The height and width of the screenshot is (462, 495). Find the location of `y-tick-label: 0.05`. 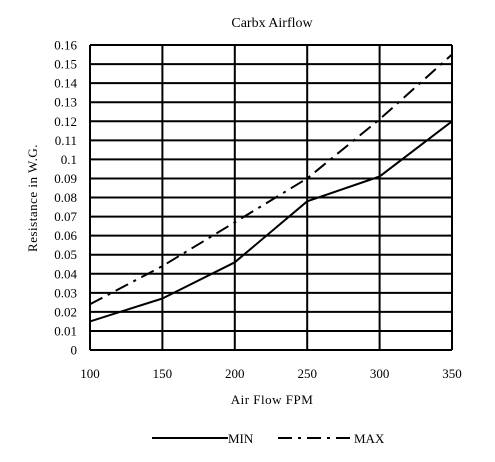

y-tick-label: 0.05 is located at coordinates (65, 254).